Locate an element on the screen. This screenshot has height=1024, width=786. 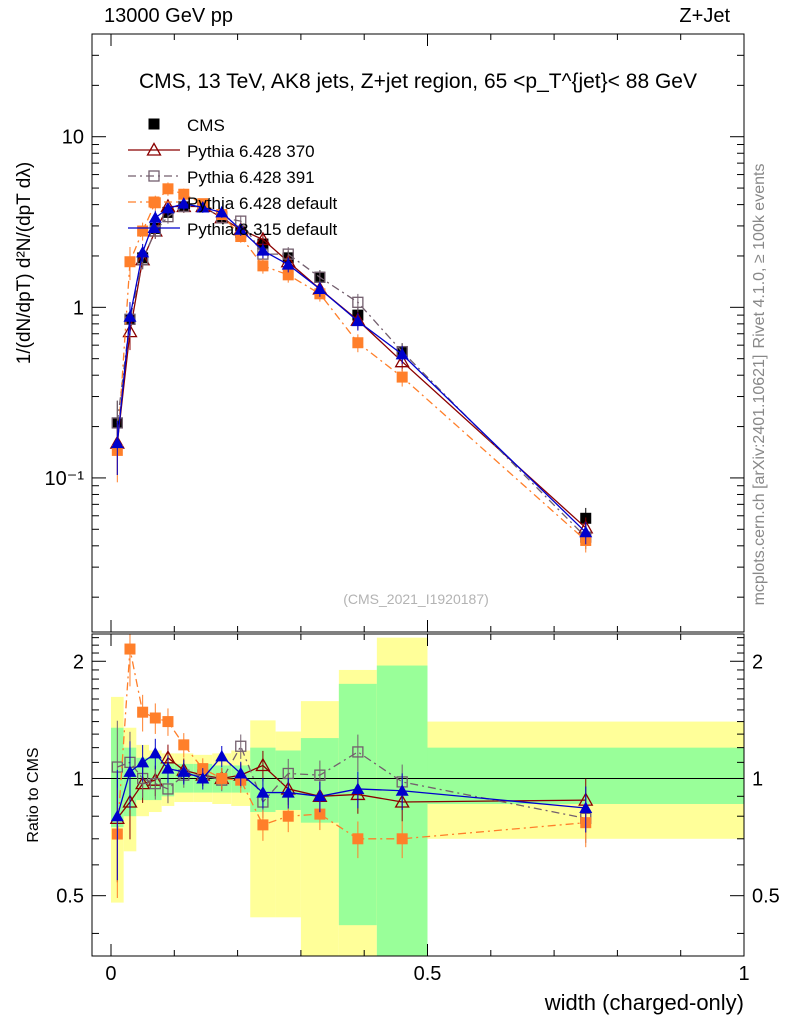
ratio-y-tick-label-left: 2 is located at coordinates (78, 662).